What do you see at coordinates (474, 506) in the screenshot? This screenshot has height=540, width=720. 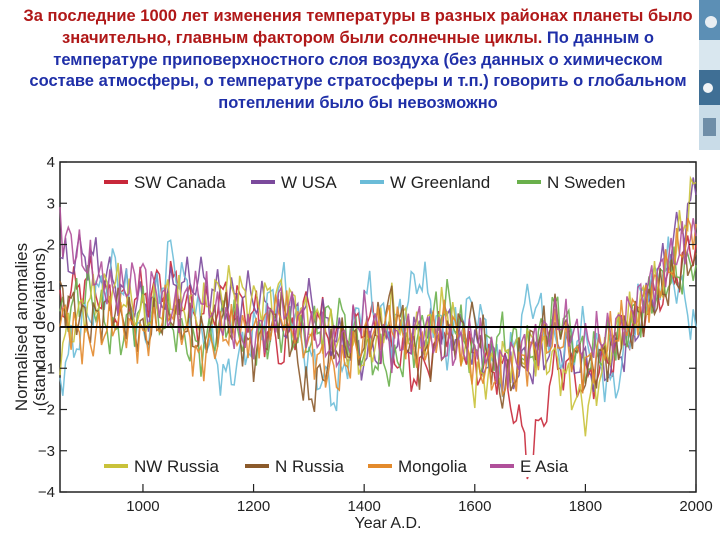 I see `x-tick-label: 1600` at bounding box center [474, 506].